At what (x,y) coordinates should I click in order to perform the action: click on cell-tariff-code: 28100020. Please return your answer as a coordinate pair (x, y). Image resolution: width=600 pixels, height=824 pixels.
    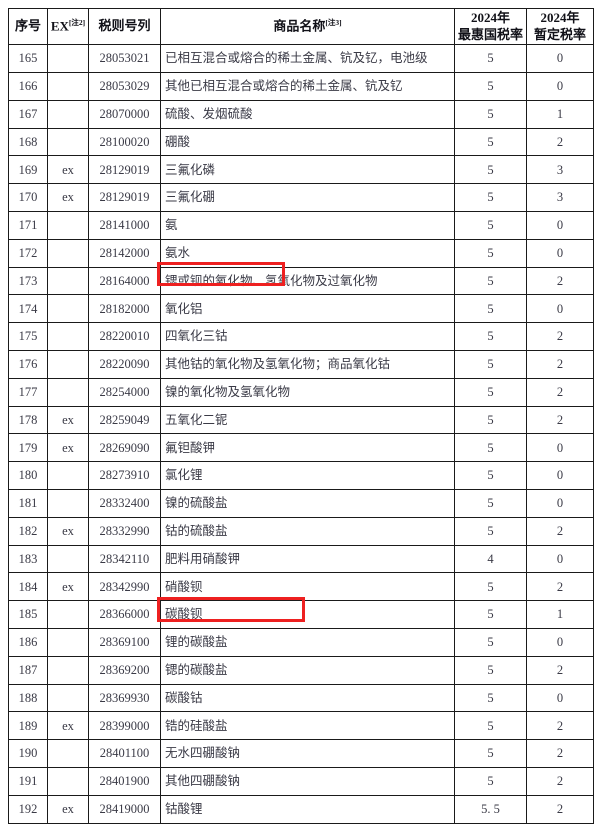
    Looking at the image, I should click on (124, 142).